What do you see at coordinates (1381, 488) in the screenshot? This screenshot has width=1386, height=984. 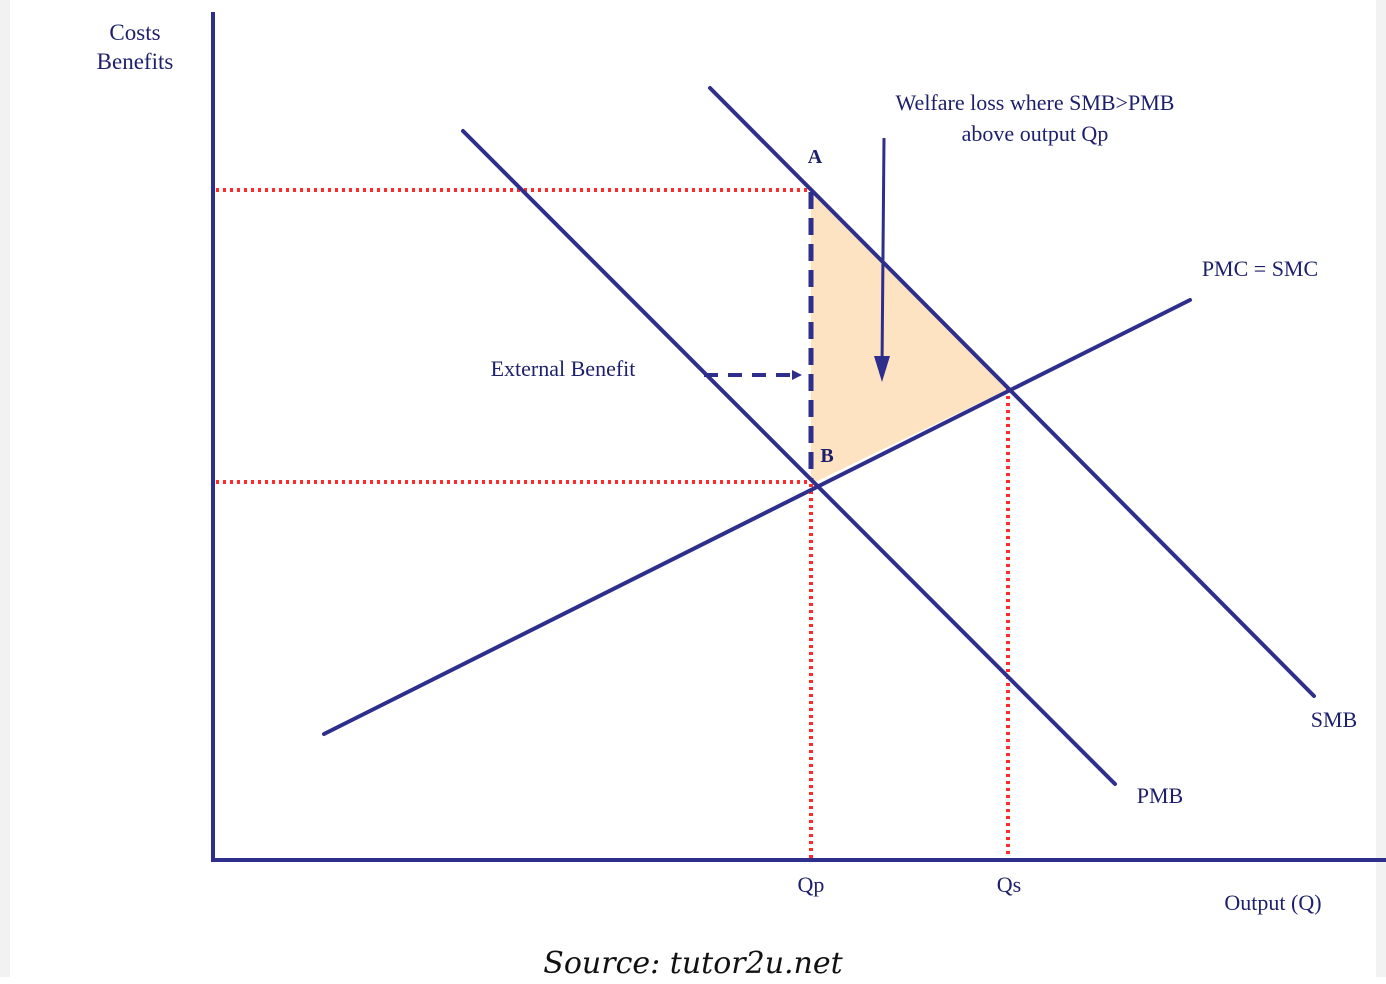 I see `right-margin-strip` at bounding box center [1381, 488].